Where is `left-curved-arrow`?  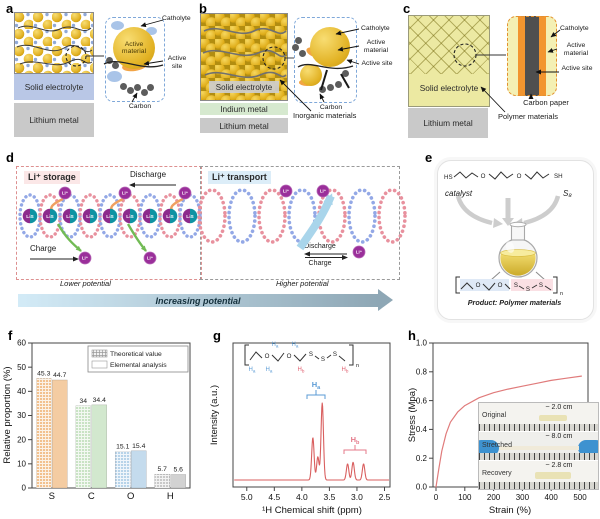 left-curved-arrow is located at coordinates (474, 210).